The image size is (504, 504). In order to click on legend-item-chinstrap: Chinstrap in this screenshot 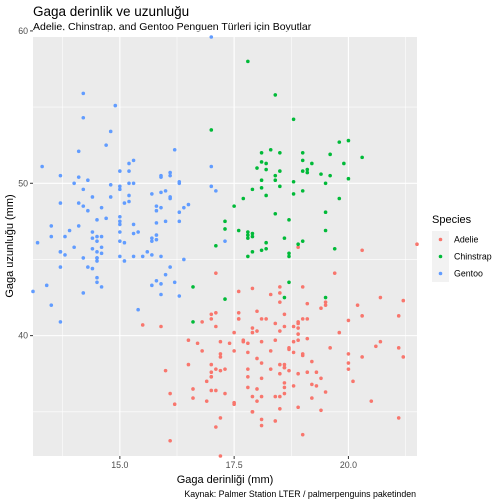, I will do `click(462, 256)`.